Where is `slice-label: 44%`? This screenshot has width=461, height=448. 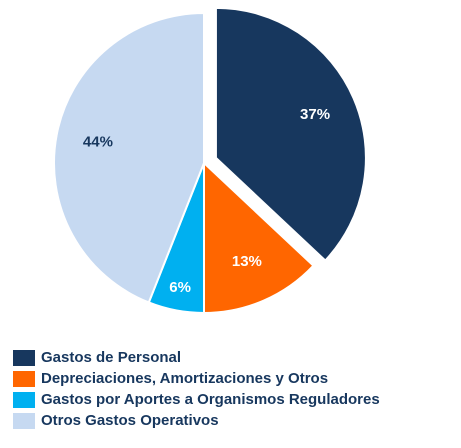 slice-label: 44% is located at coordinates (98, 142).